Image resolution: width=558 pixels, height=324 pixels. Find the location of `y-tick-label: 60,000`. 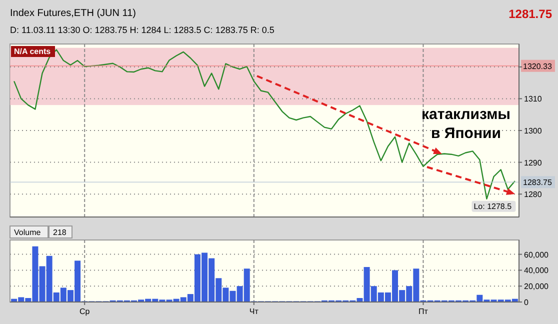

y-tick-label: 60,000 is located at coordinates (537, 255).